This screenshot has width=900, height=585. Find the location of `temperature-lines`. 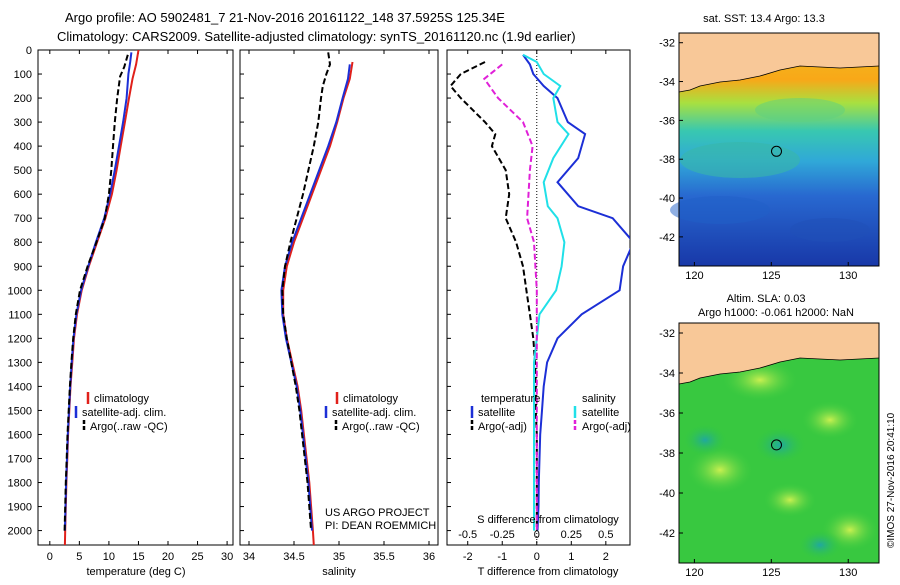

temperature-lines is located at coordinates (101, 297).